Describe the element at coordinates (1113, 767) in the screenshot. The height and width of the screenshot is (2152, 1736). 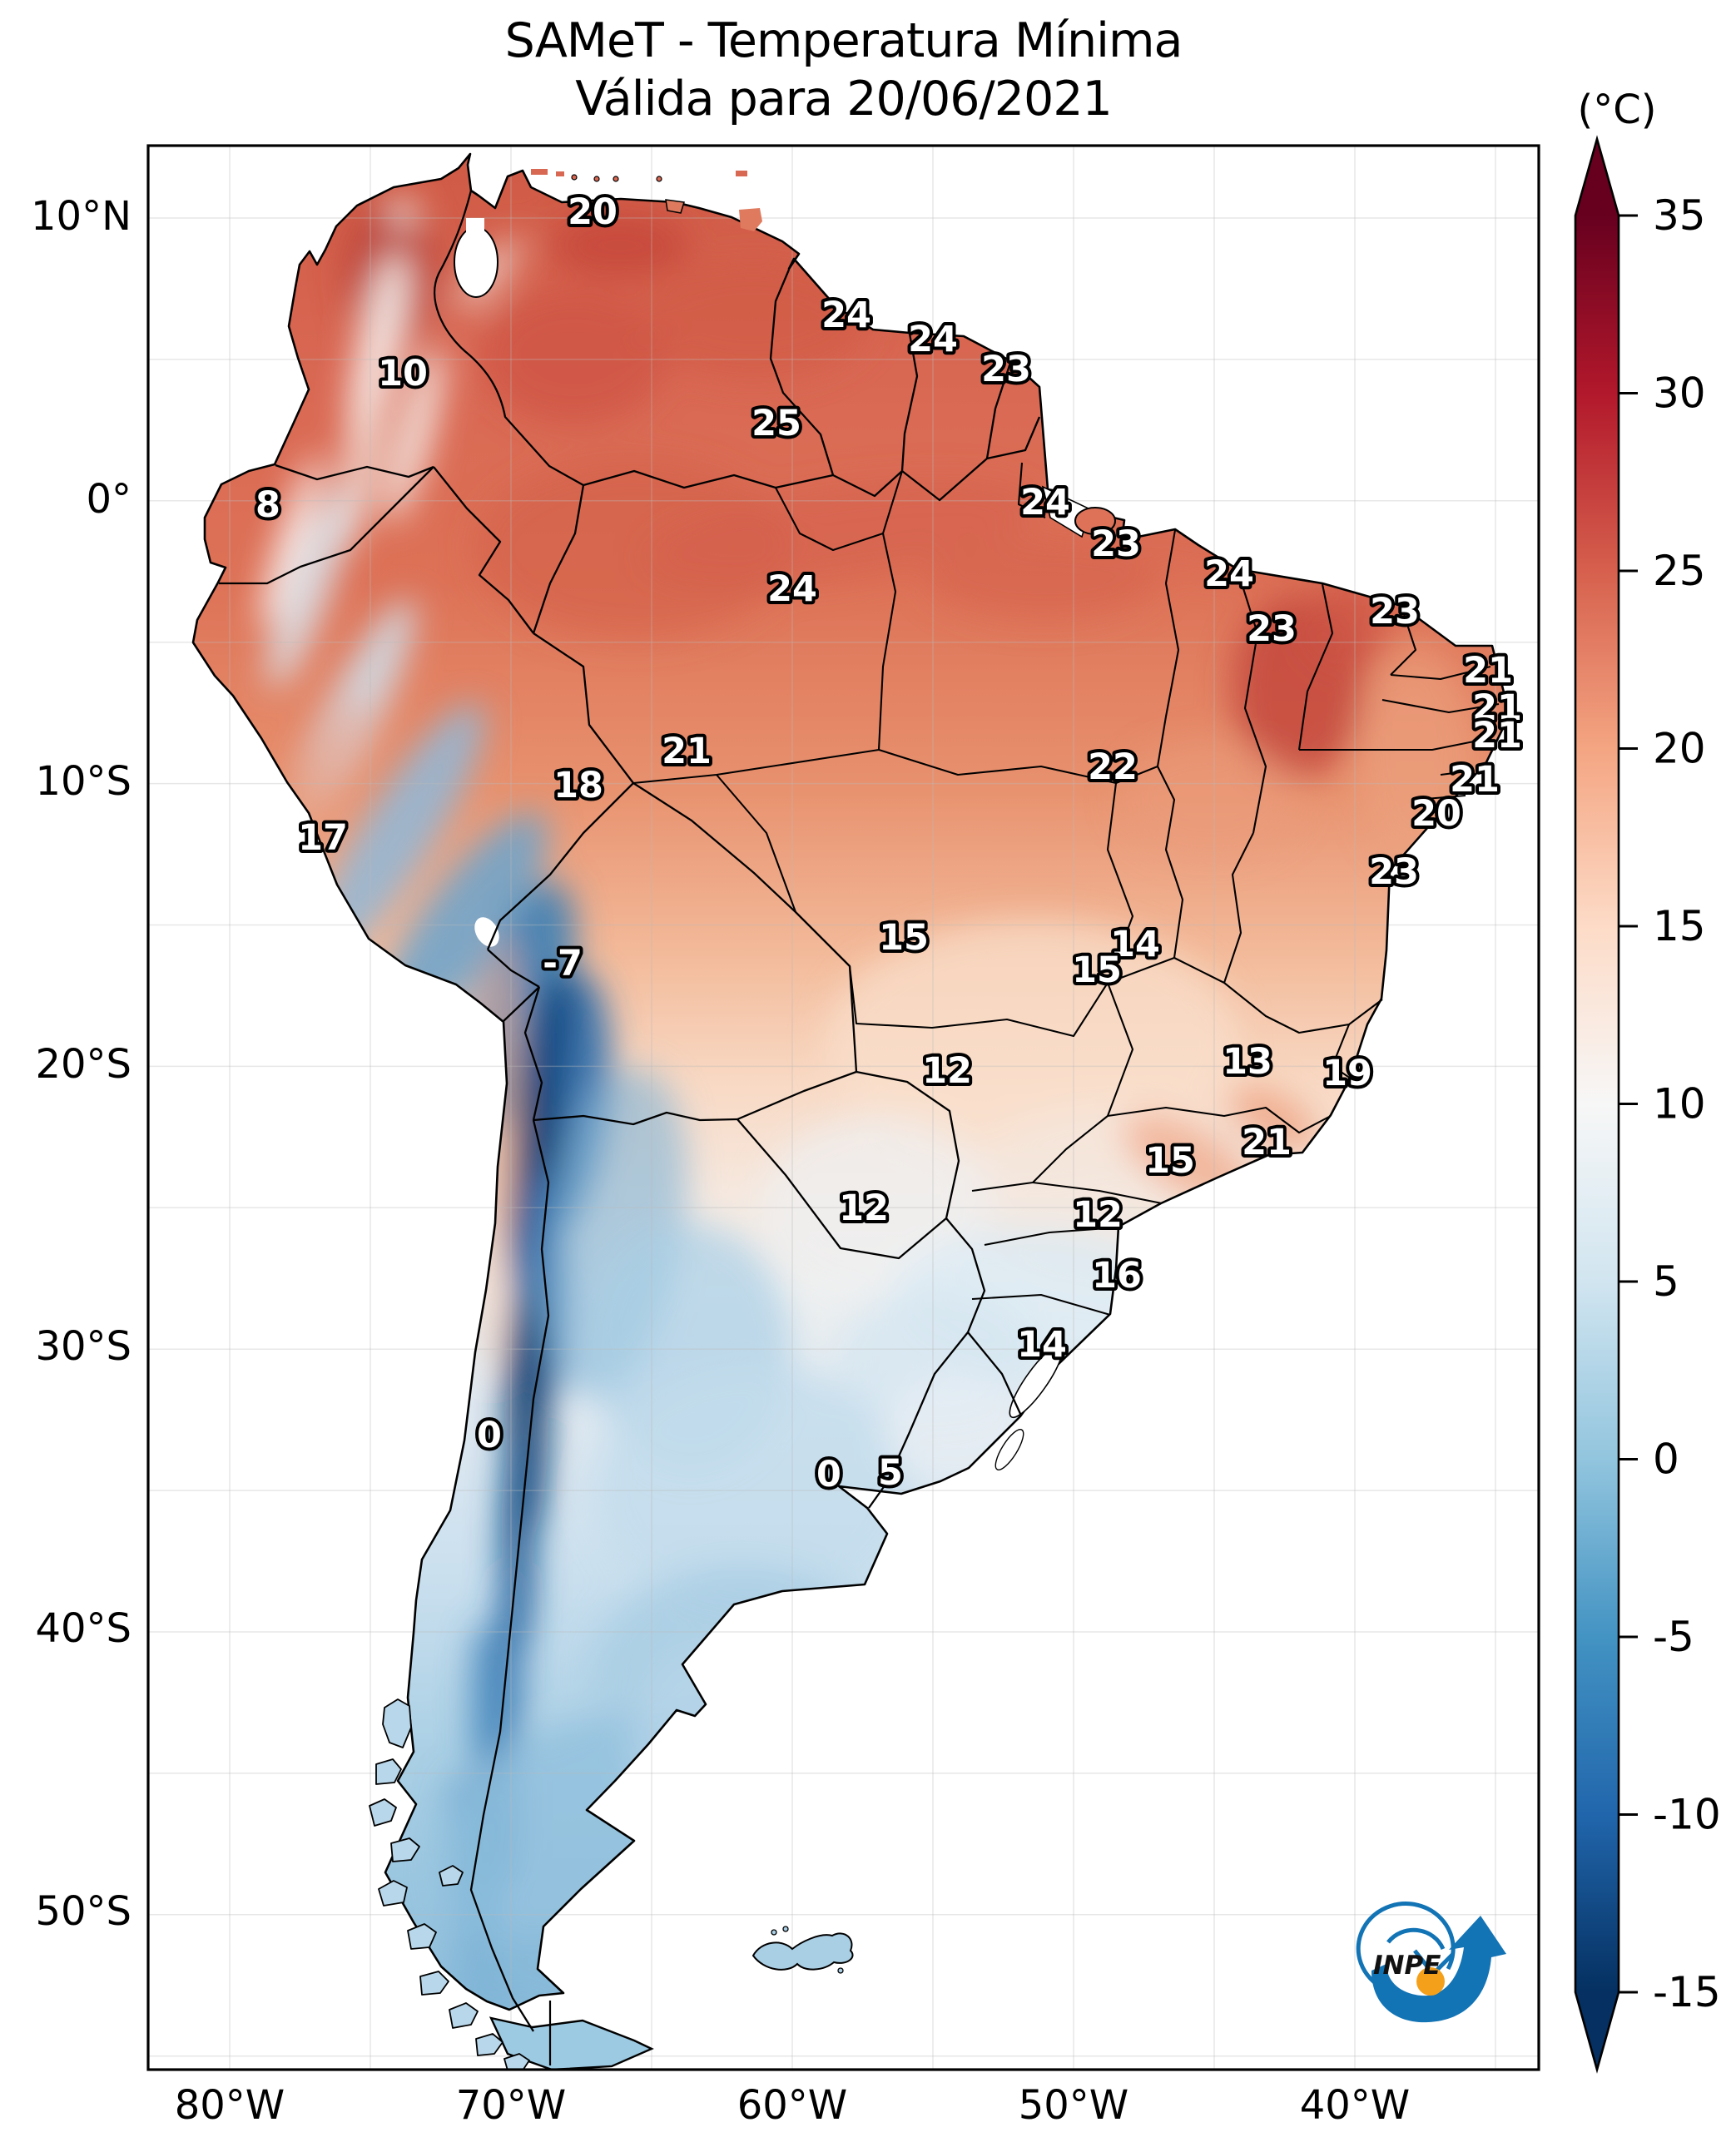
I see `map-temp-label: 22` at that location.